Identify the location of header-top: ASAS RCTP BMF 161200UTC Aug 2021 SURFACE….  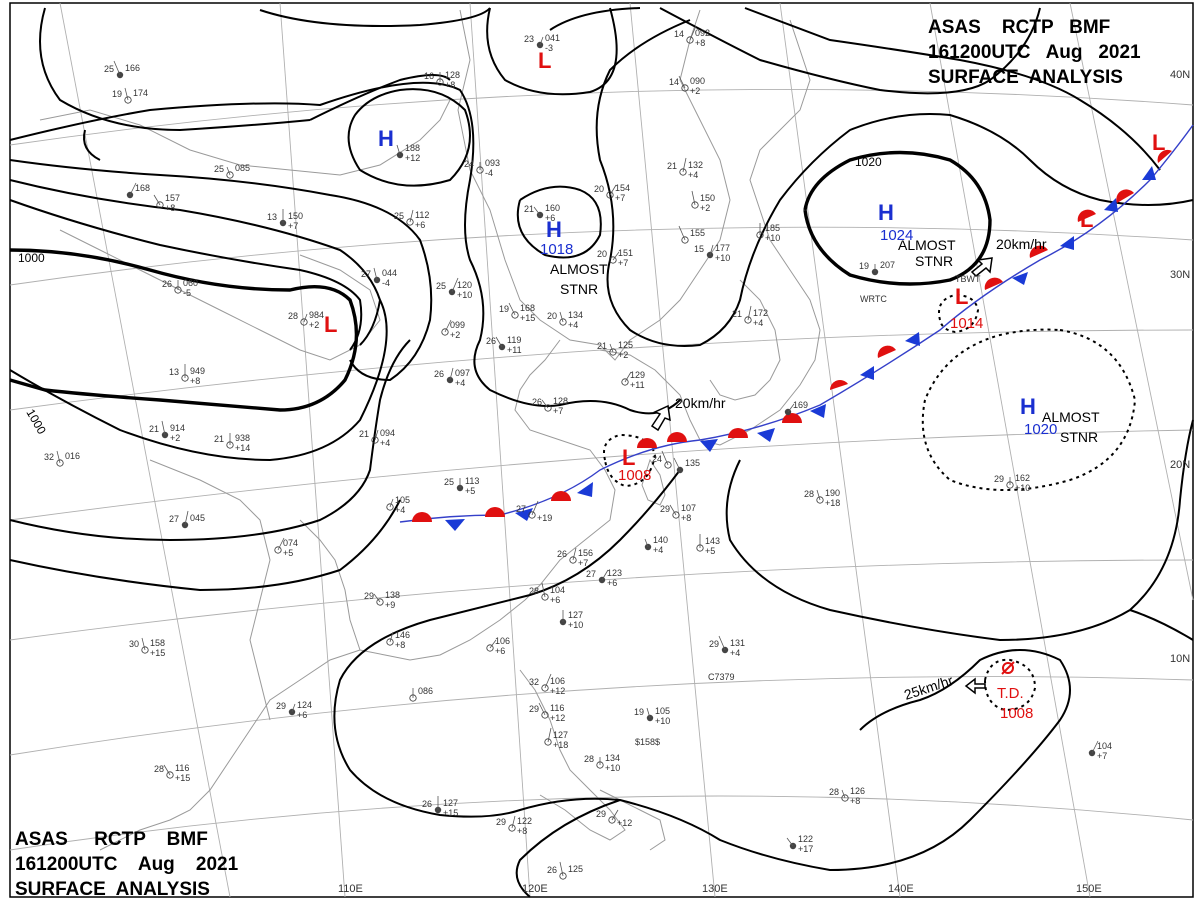
(1034, 52).